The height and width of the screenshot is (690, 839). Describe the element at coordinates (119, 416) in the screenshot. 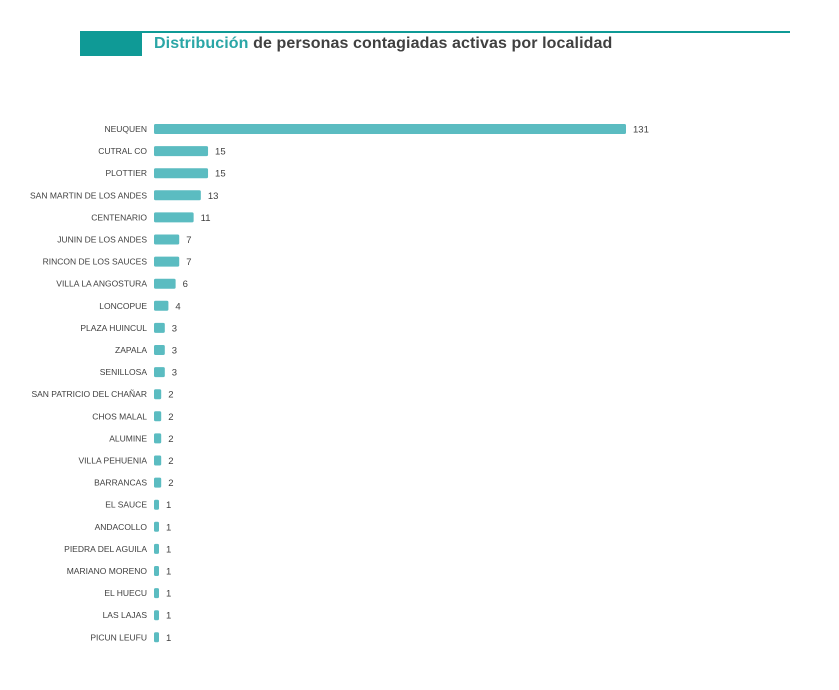

I see `category-label: CHOS MALAL` at that location.